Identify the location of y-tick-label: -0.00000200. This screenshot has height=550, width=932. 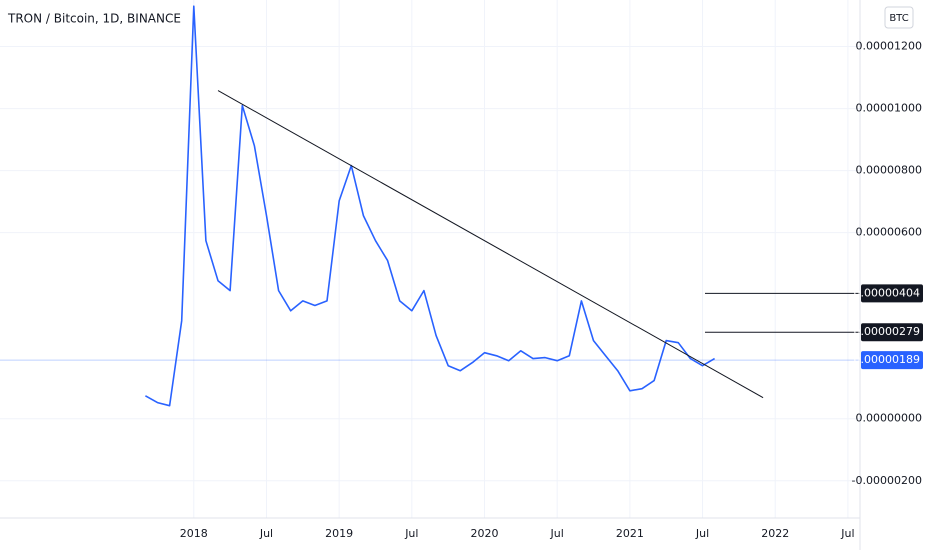
(887, 480).